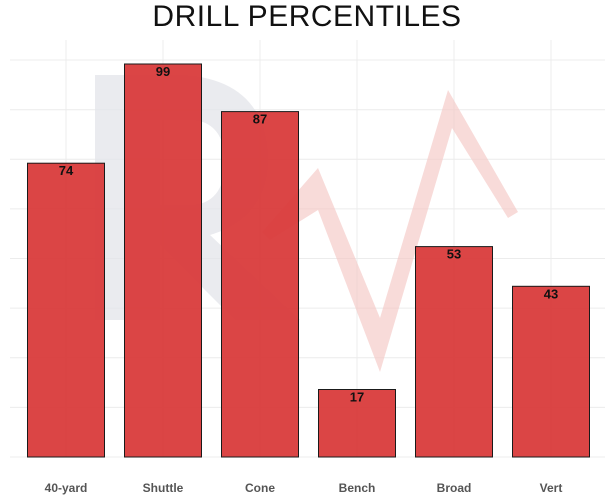 This screenshot has width=614, height=500. I want to click on x-tick-label: 40-yard, so click(66, 488).